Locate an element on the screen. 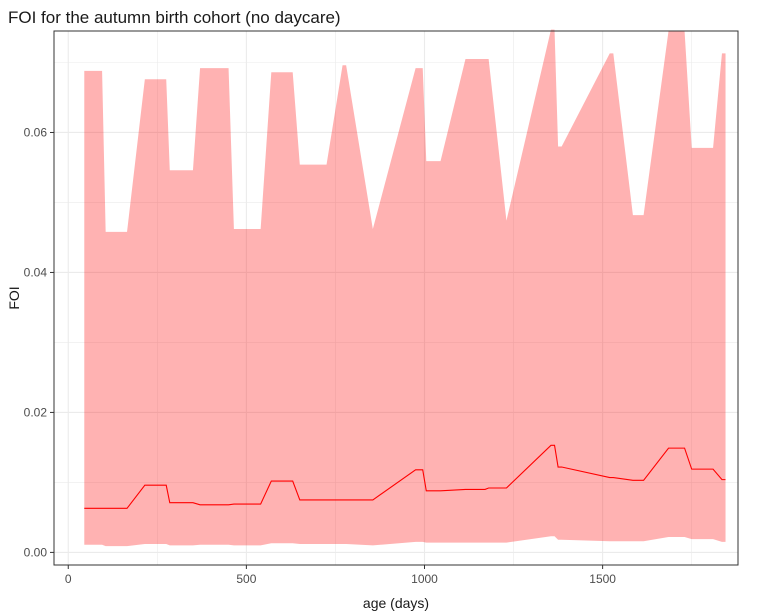 Image resolution: width=760 pixels, height=616 pixels. estimate-line-layer is located at coordinates (405, 476).